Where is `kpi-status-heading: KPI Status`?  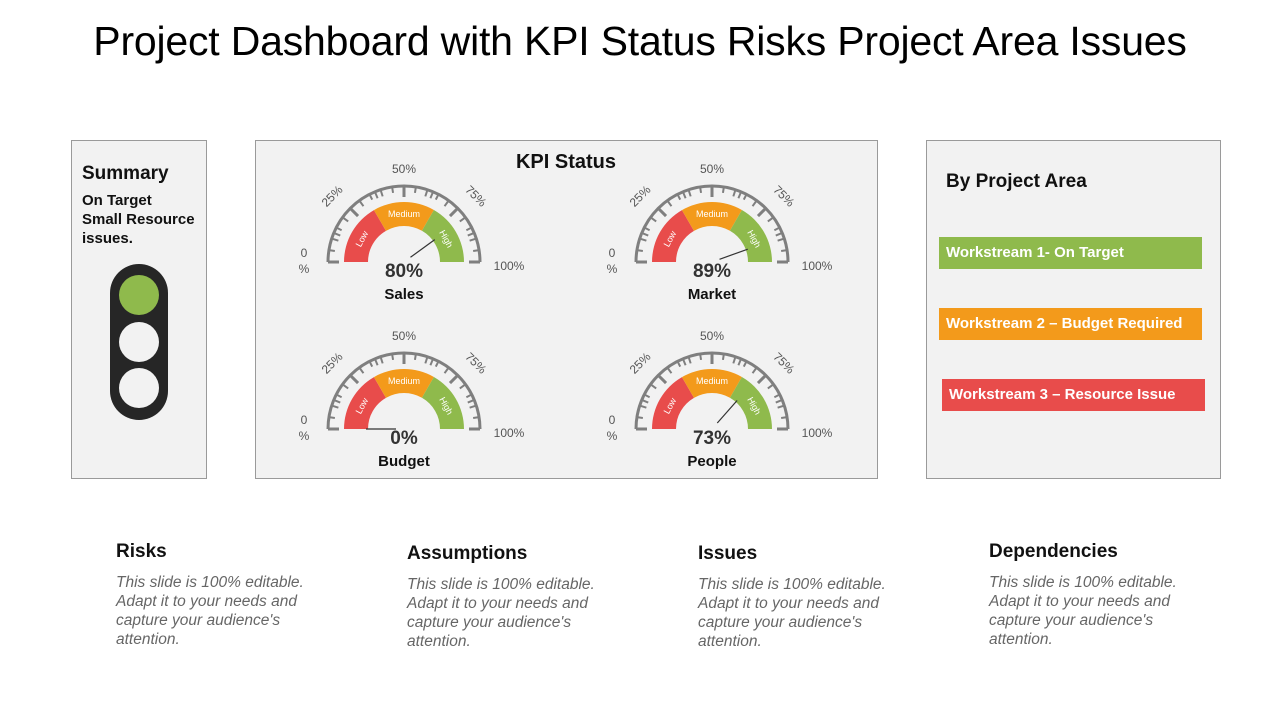
kpi-status-heading: KPI Status is located at coordinates (566, 162).